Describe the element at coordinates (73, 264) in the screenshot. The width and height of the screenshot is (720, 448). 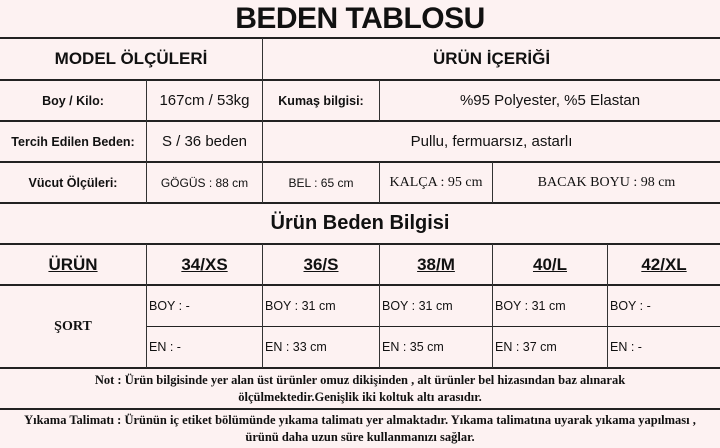
I see `header-urun: ÜRÜN` at that location.